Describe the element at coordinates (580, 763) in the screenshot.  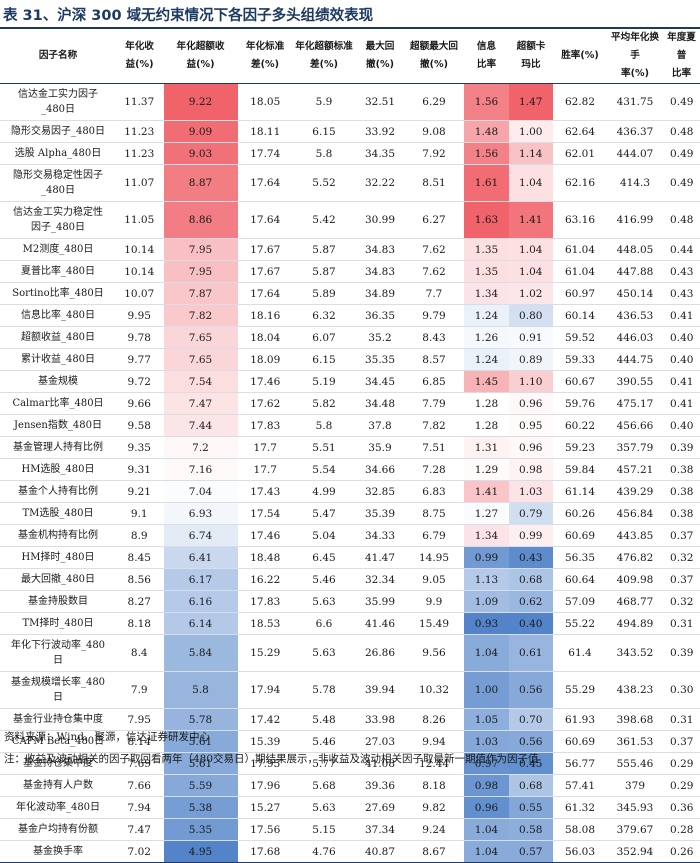
I see `win-rate-cell: 56.77` at that location.